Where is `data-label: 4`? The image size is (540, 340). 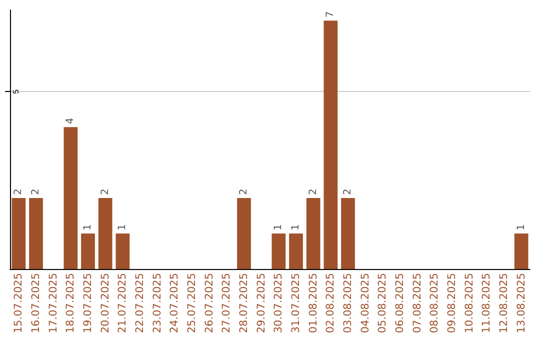 data-label: 4 is located at coordinates (70, 121).